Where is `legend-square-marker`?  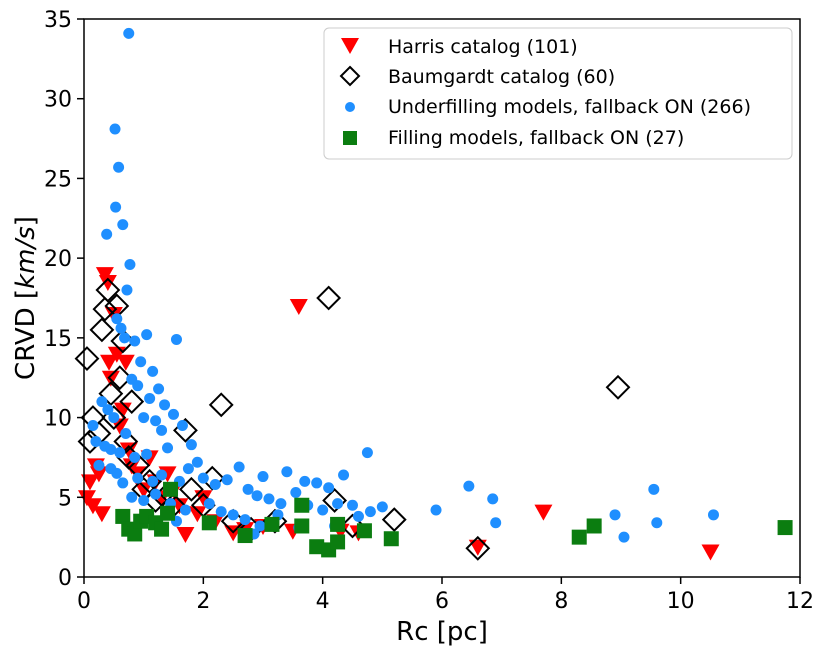 legend-square-marker is located at coordinates (350, 138).